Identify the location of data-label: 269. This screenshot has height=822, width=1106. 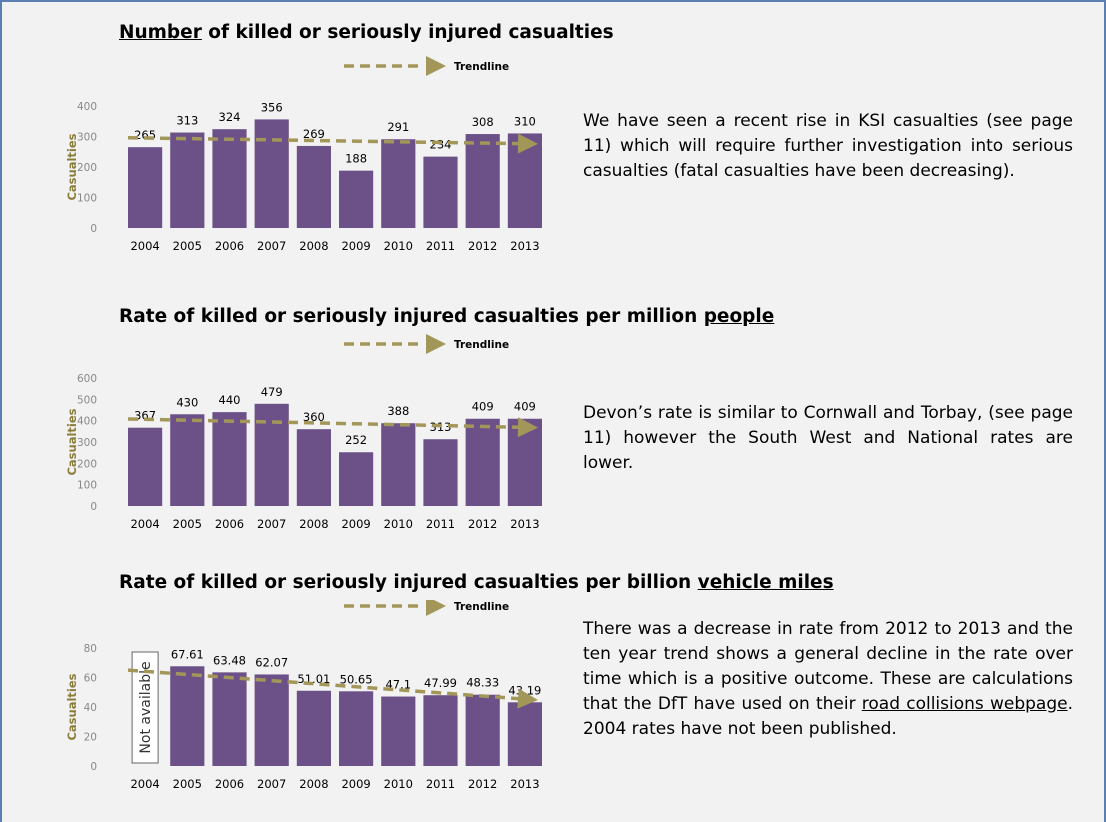
(314, 134).